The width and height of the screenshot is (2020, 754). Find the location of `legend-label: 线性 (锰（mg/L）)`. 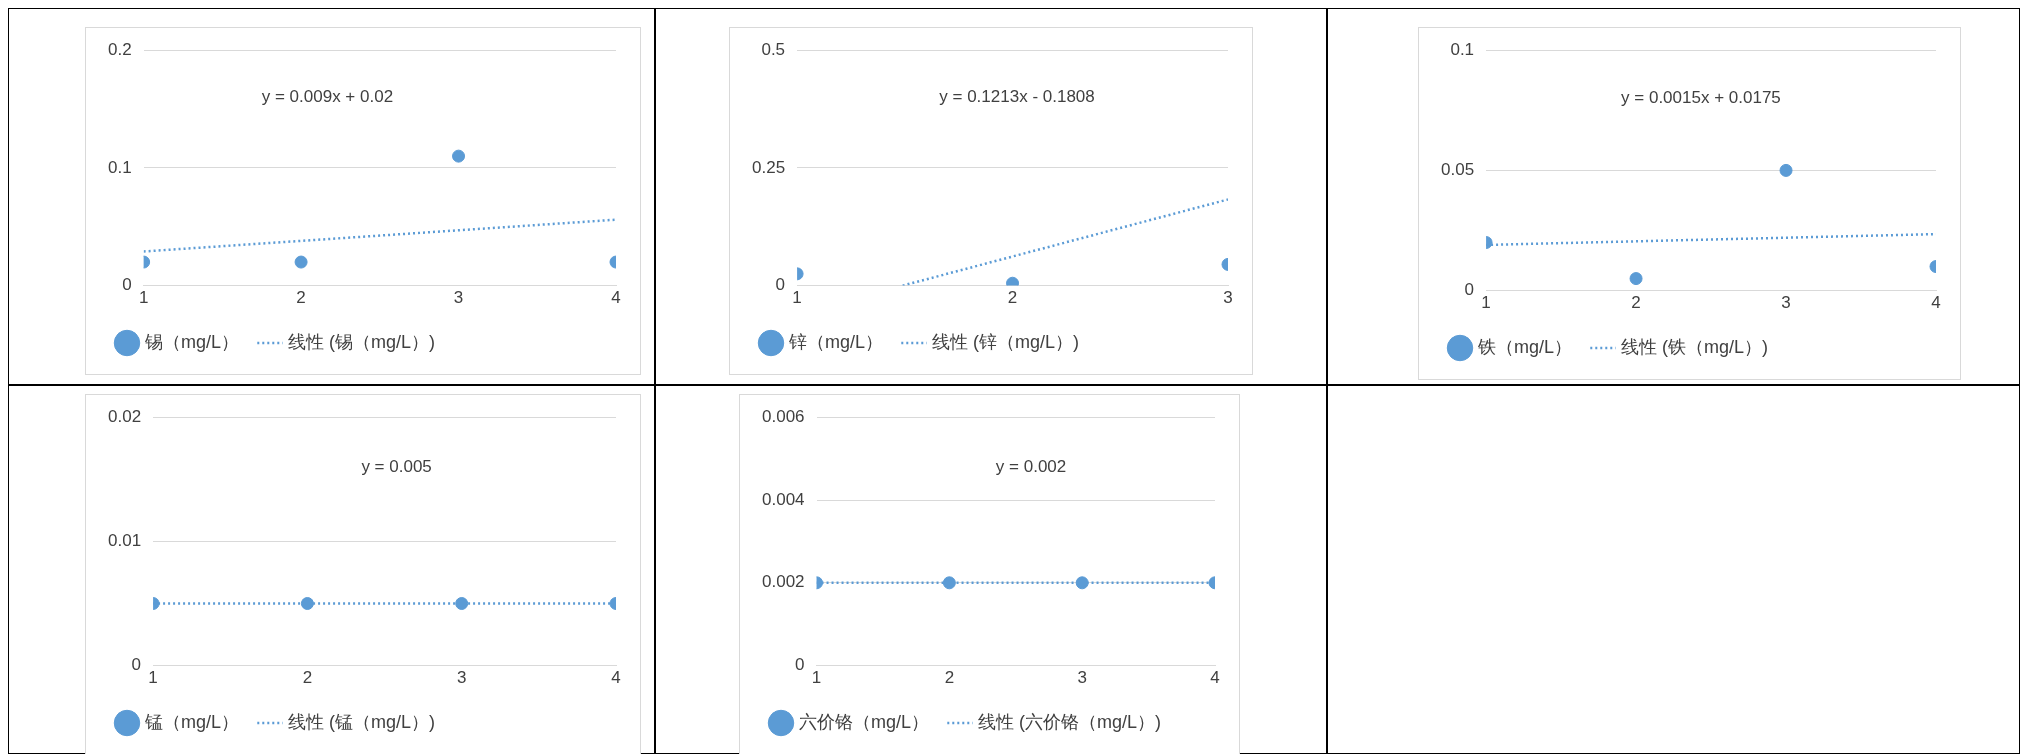

legend-label: 线性 (锰（mg/L）) is located at coordinates (362, 721).